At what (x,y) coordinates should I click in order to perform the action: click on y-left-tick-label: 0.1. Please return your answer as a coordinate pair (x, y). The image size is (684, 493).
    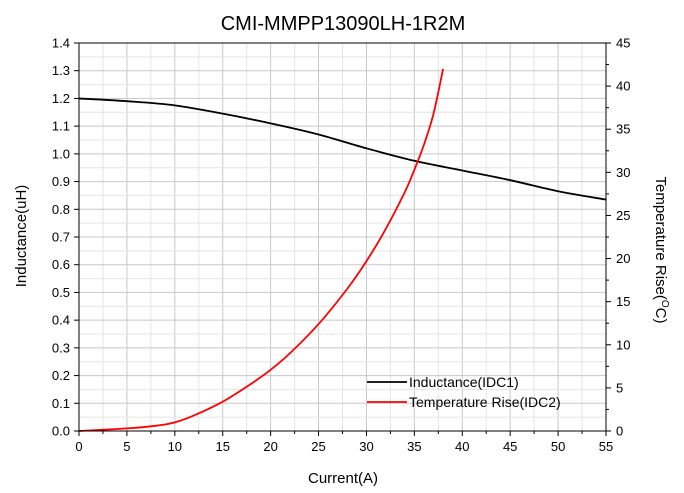
    Looking at the image, I should click on (61, 403).